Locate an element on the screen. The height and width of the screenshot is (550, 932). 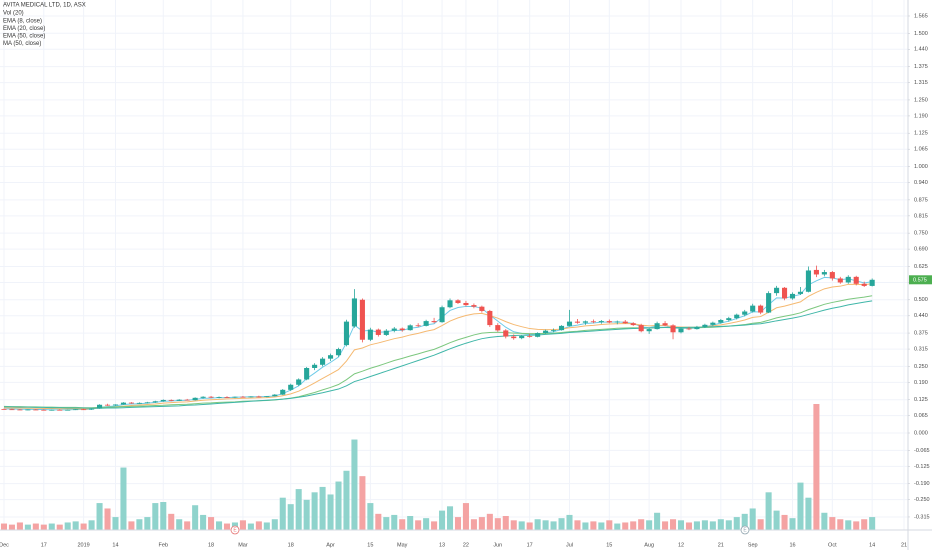
y-tick-label: 0.690 is located at coordinates (921, 250).